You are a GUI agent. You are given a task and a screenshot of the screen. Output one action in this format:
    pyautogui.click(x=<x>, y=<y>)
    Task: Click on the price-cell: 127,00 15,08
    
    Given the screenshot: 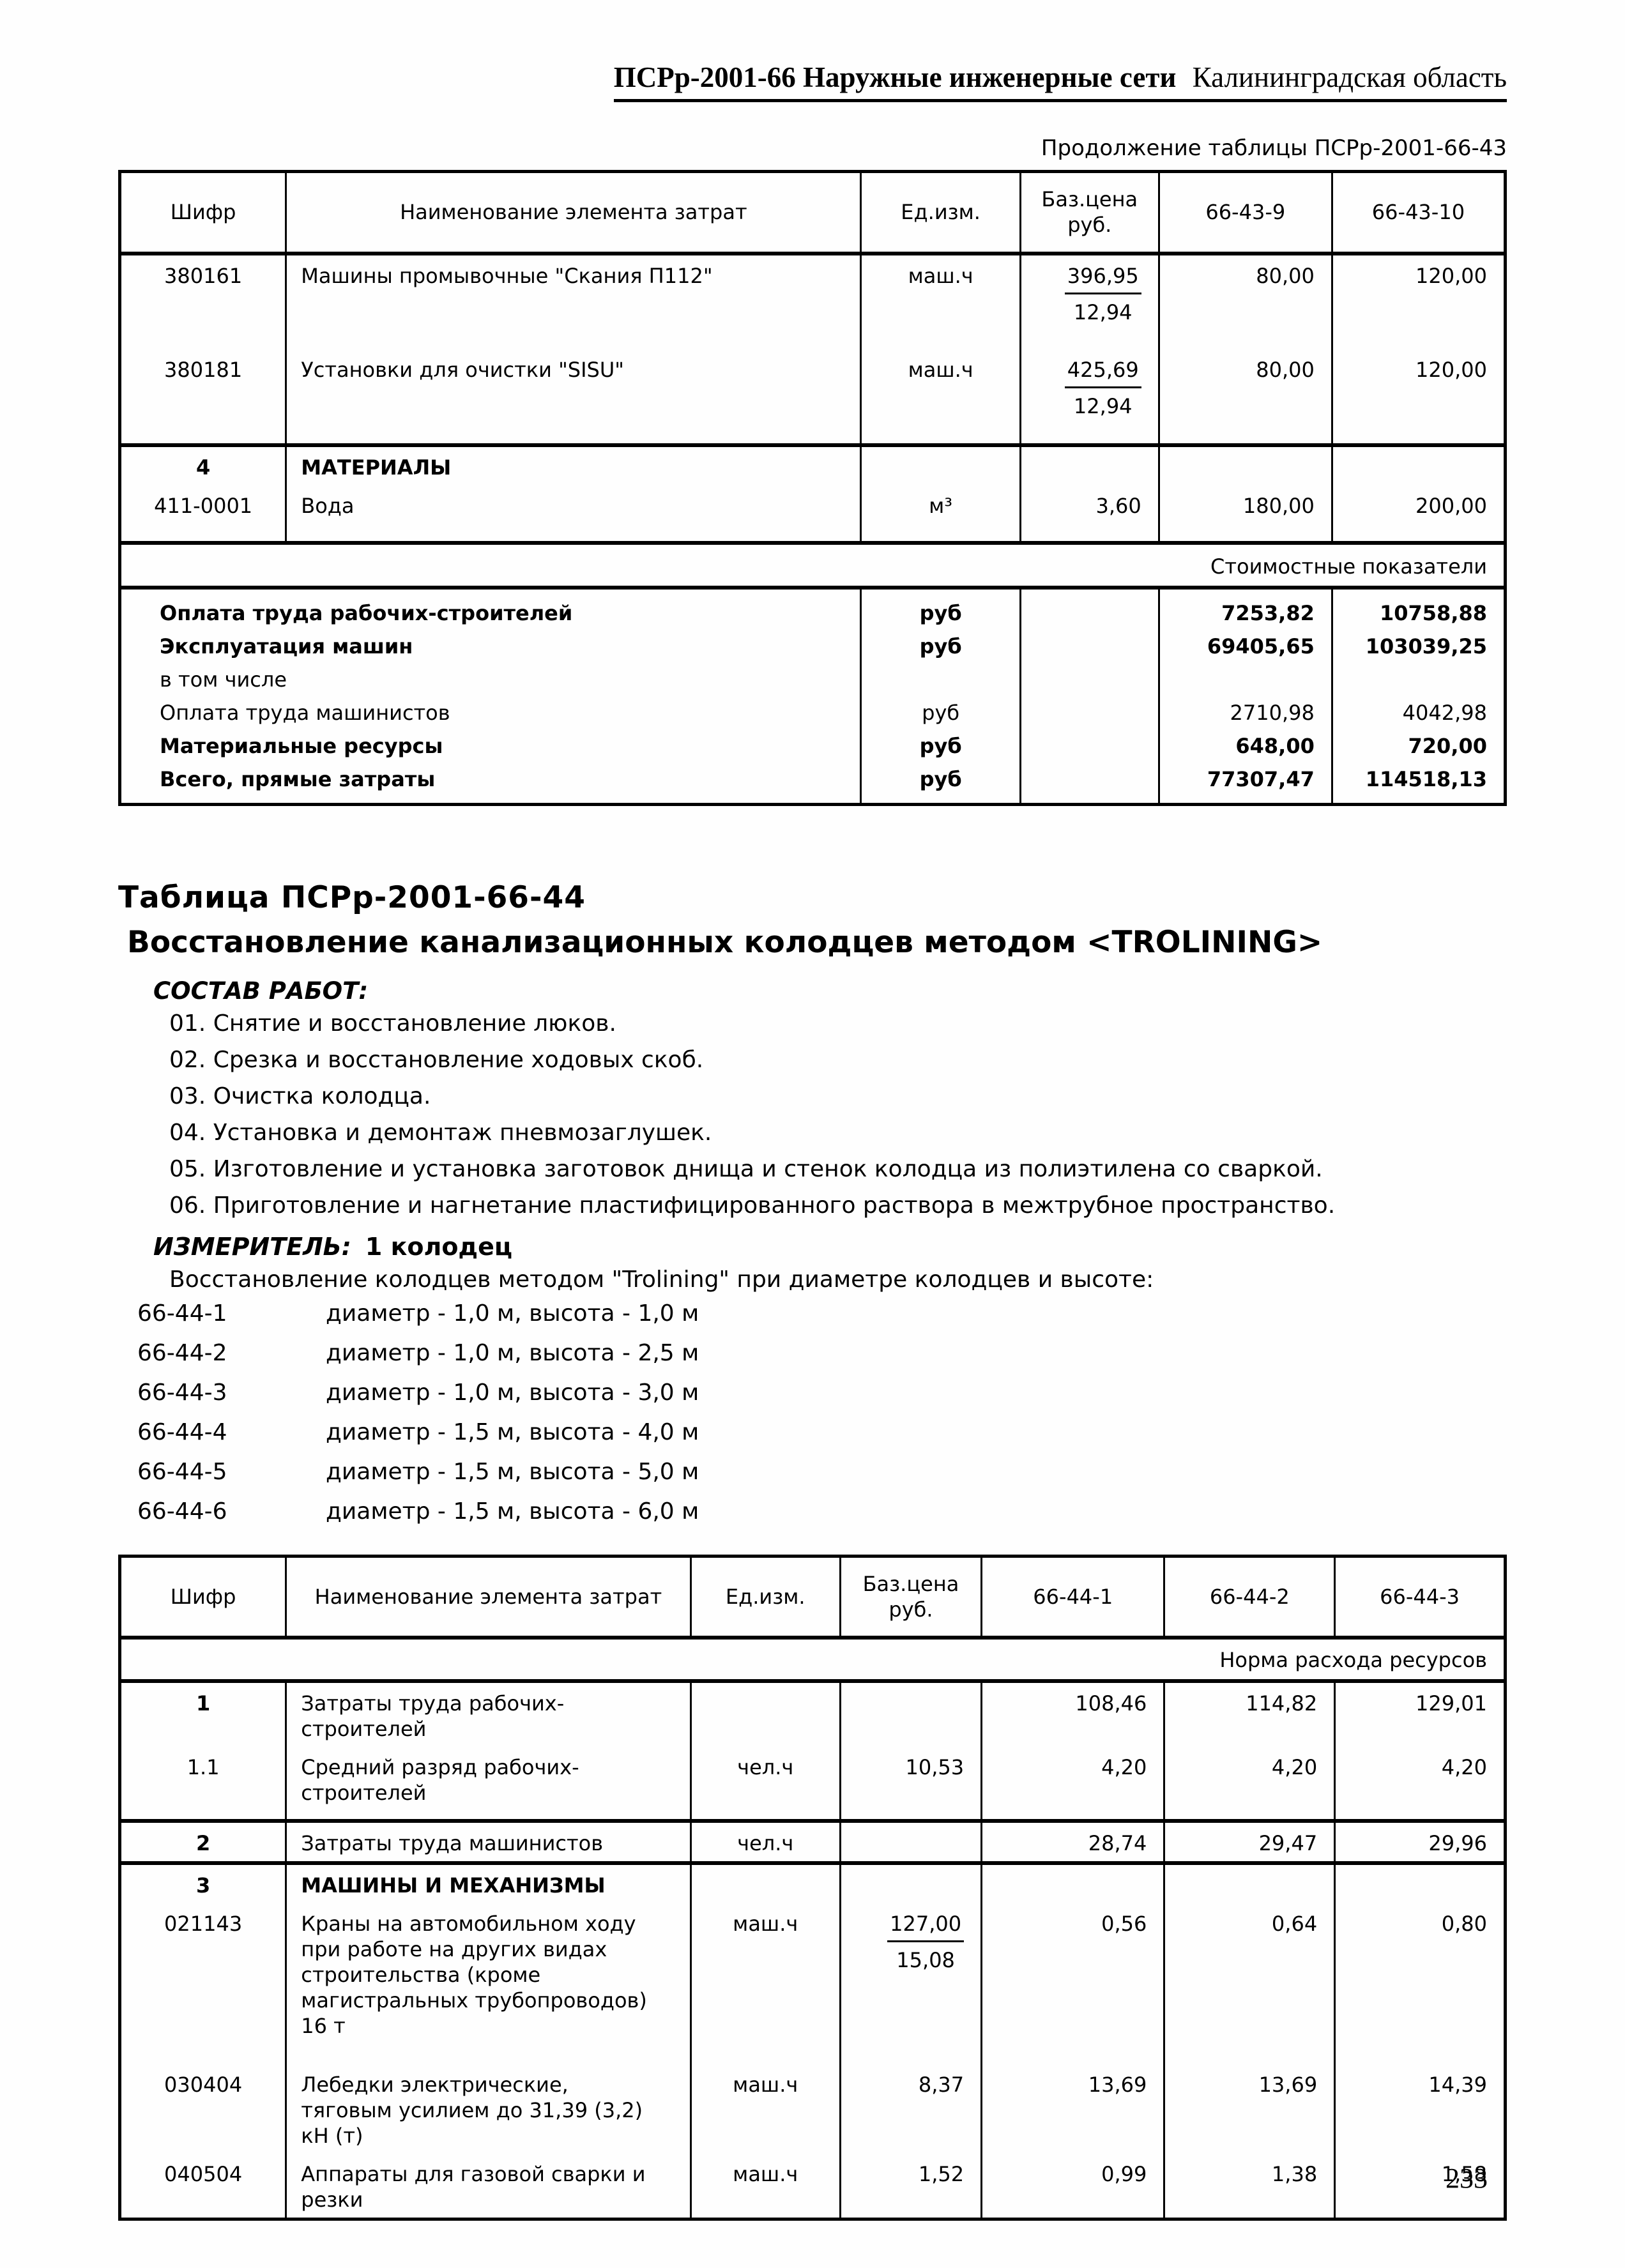 What is the action you would take?
    pyautogui.click(x=910, y=1983)
    